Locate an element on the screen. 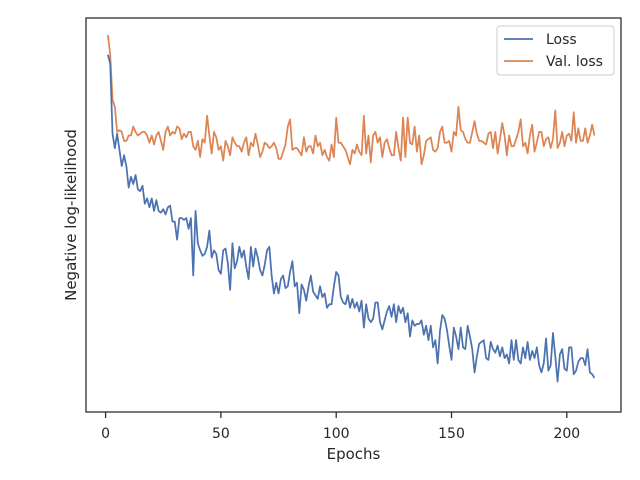  y-axis-label: Negative log-likelihood is located at coordinates (71, 215).